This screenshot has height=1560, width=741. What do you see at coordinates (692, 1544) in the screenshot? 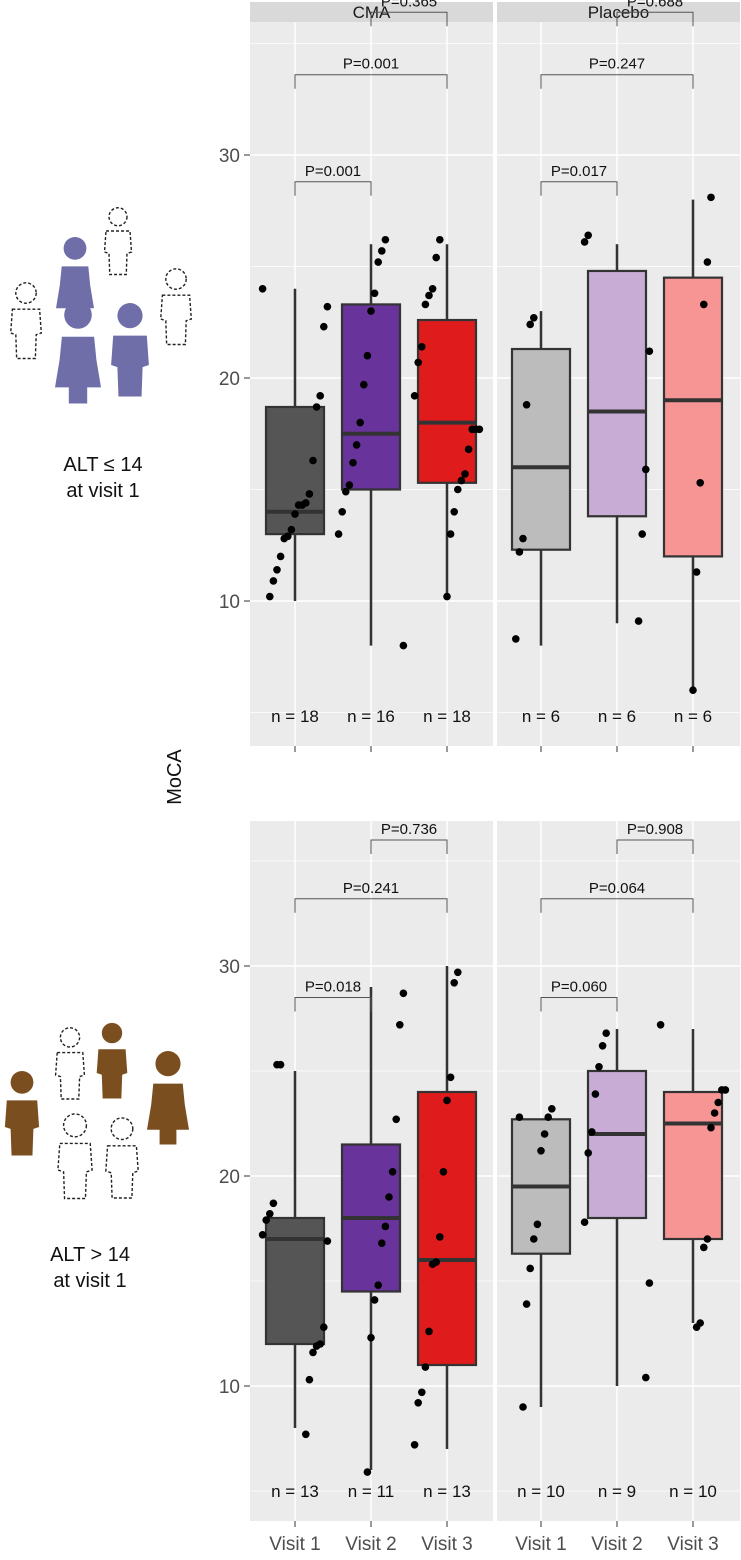
I see `x-tick-label: Visit 3` at bounding box center [692, 1544].